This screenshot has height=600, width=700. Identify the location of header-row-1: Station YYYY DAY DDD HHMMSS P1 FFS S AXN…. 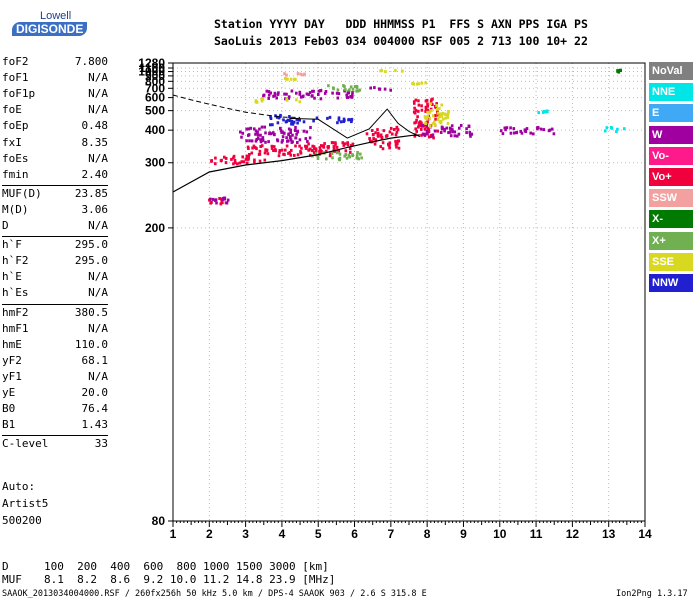
(401, 24).